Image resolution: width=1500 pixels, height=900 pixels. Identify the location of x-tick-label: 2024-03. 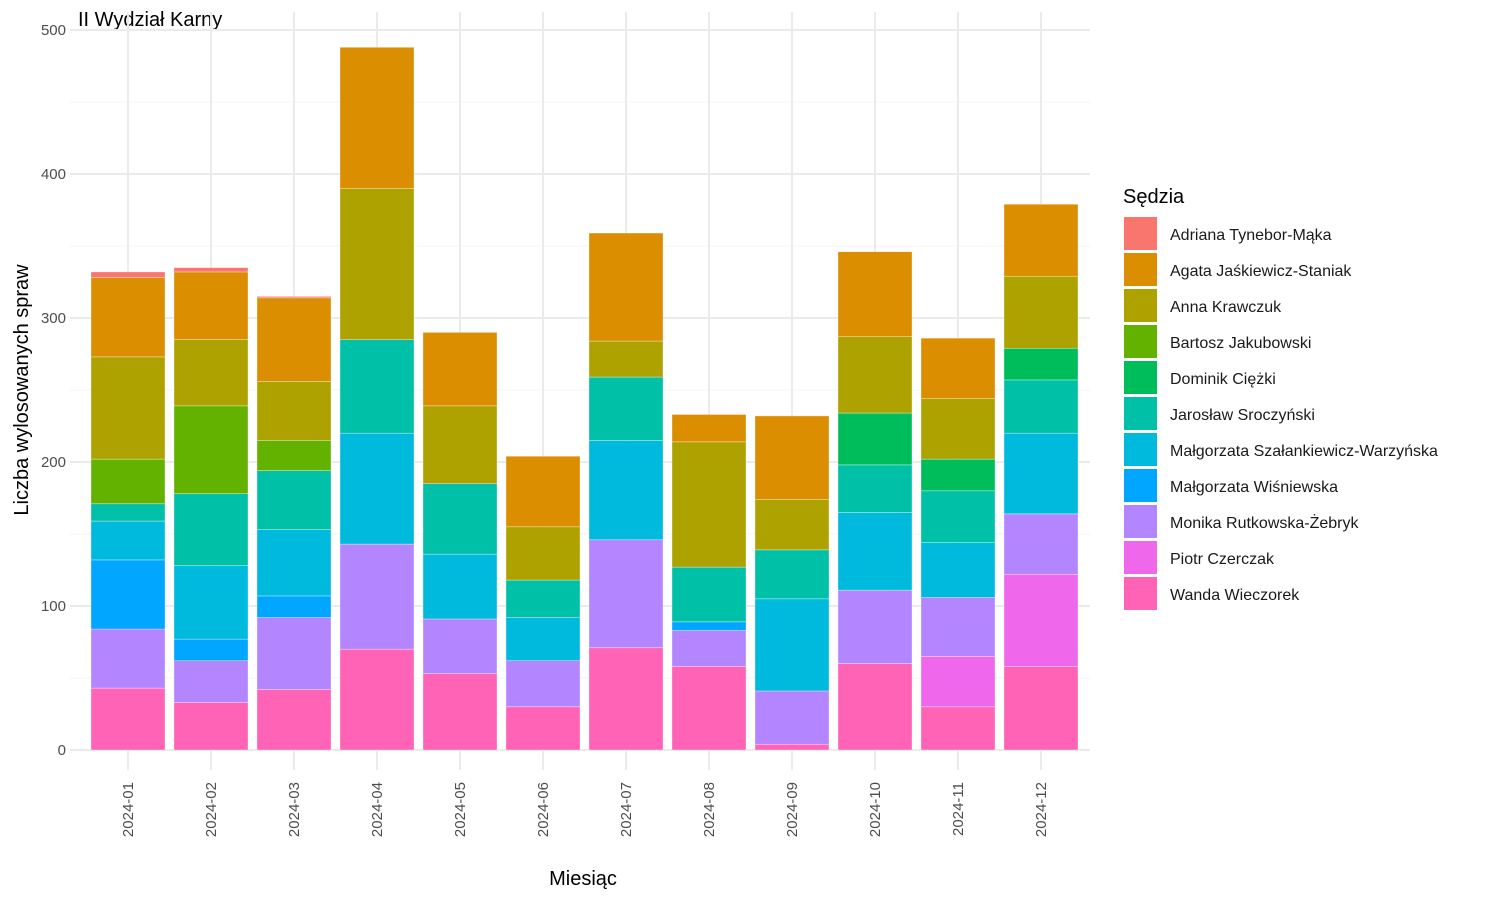
(294, 809).